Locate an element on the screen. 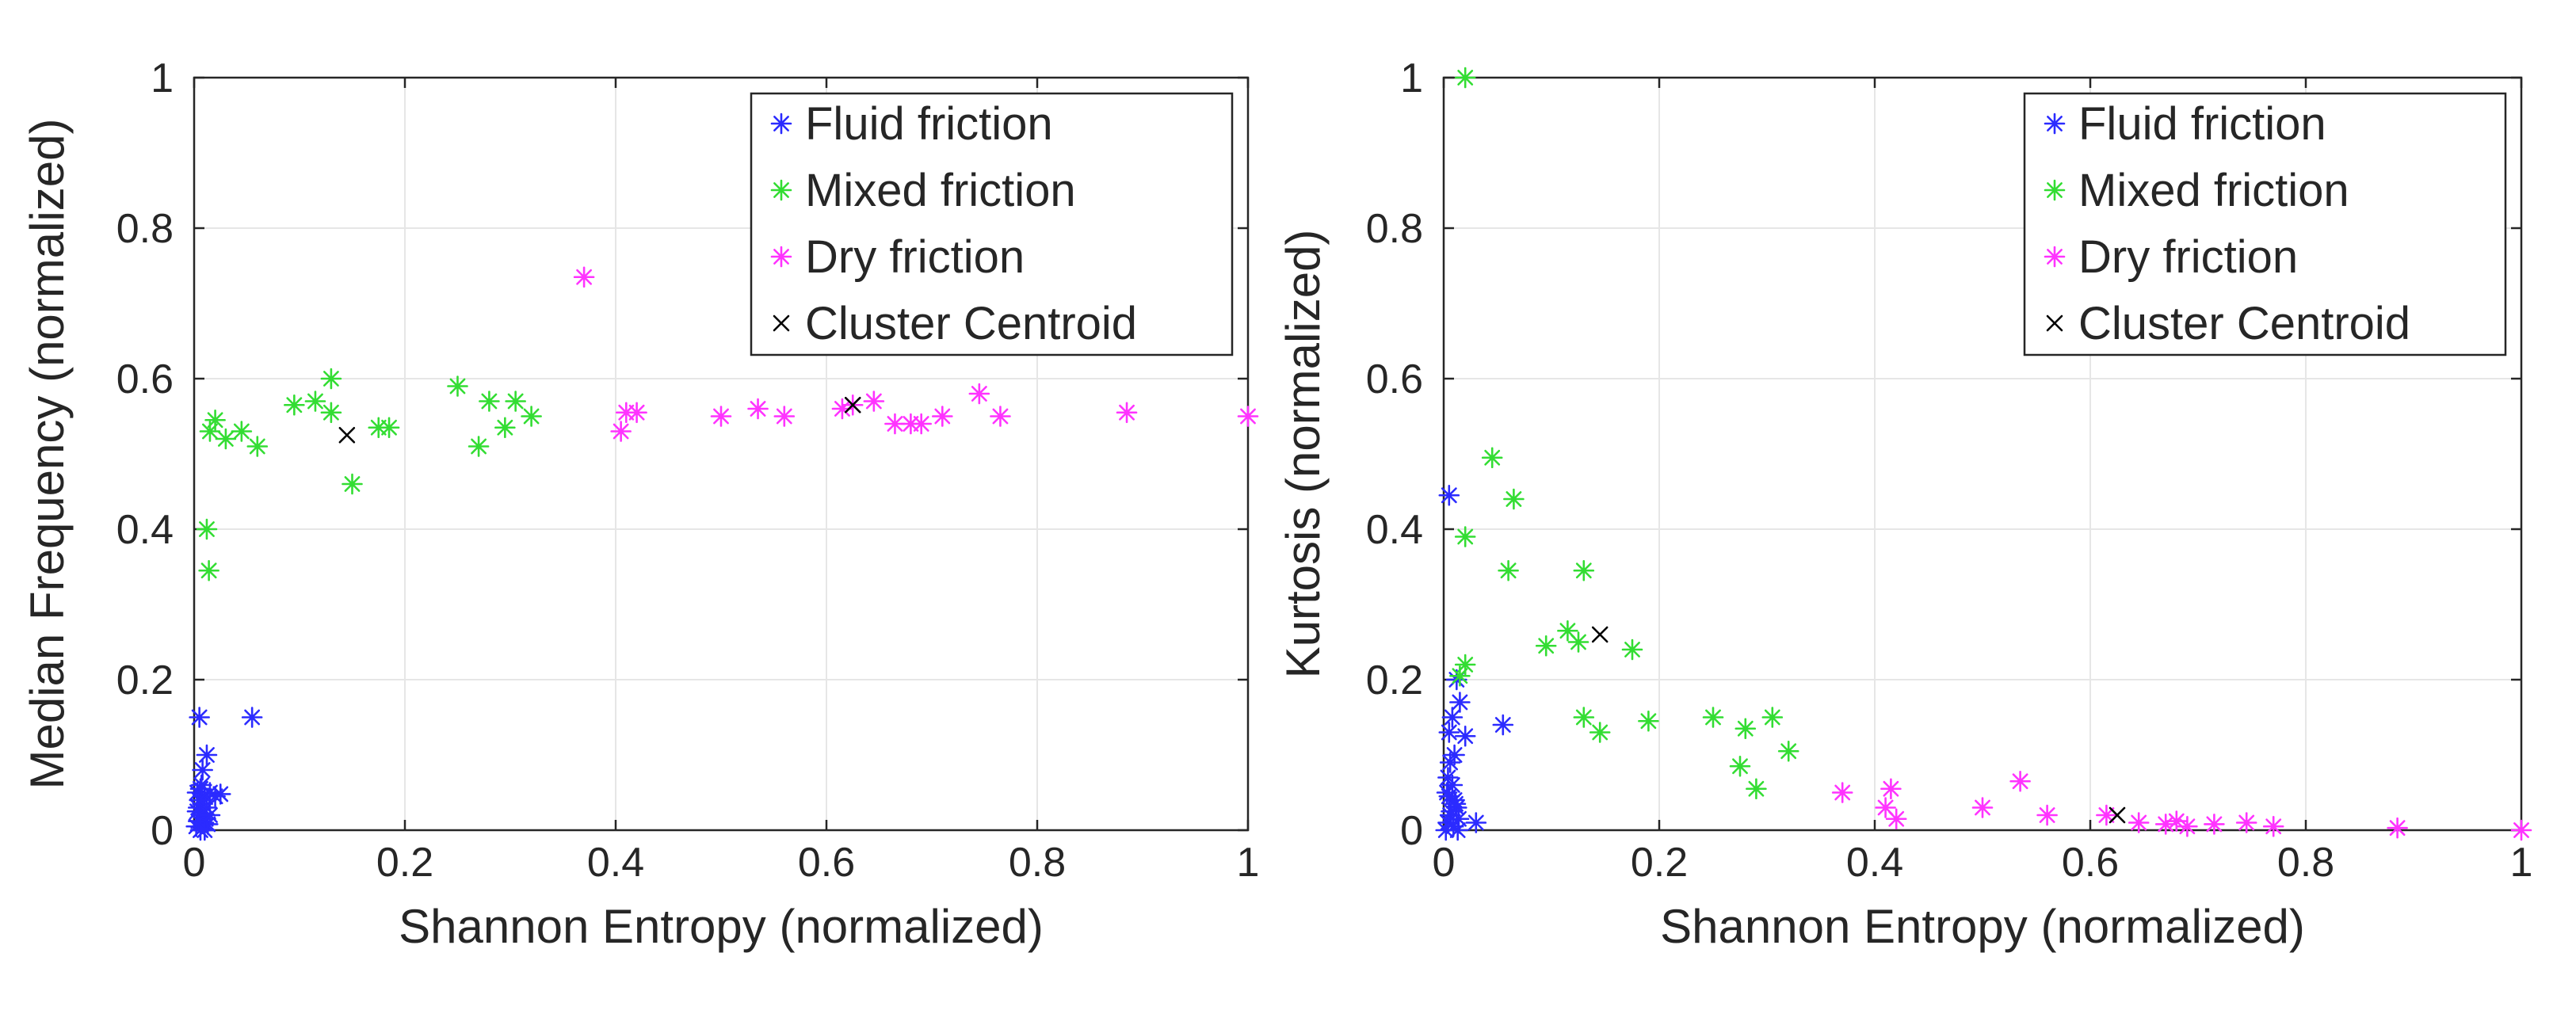 Image resolution: width=2576 pixels, height=1010 pixels. y-axis-label: Median Frequency (normalized) is located at coordinates (47, 453).